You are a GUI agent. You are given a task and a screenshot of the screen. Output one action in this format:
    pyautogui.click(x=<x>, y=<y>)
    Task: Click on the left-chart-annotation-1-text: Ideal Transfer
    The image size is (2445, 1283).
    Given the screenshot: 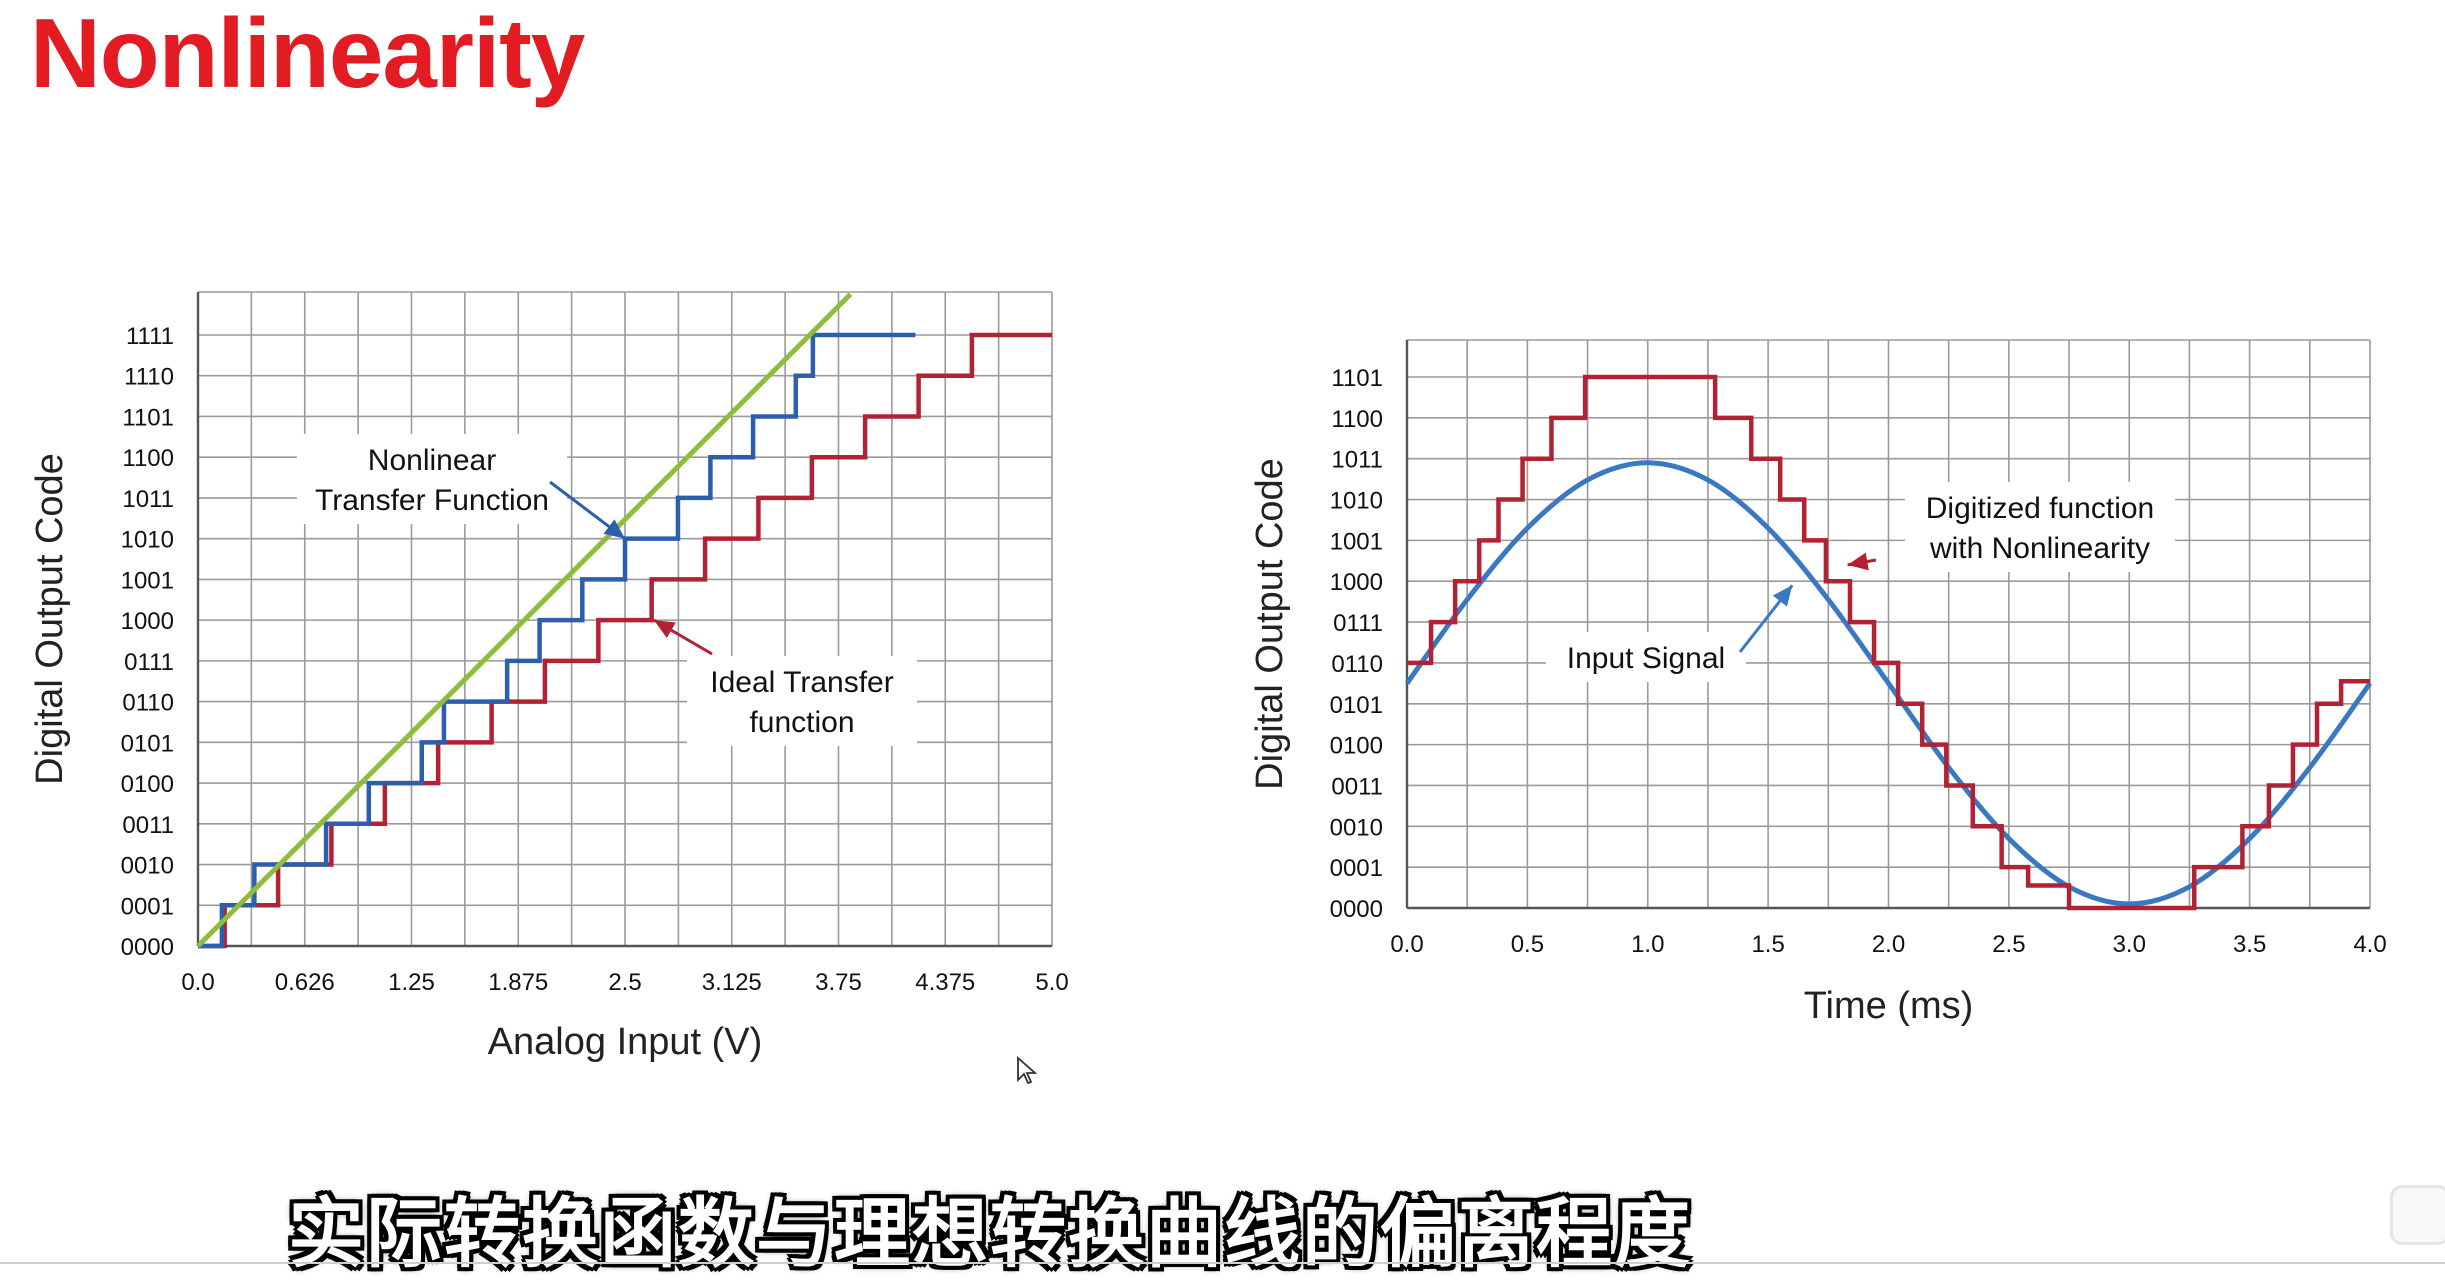 What is the action you would take?
    pyautogui.click(x=801, y=682)
    